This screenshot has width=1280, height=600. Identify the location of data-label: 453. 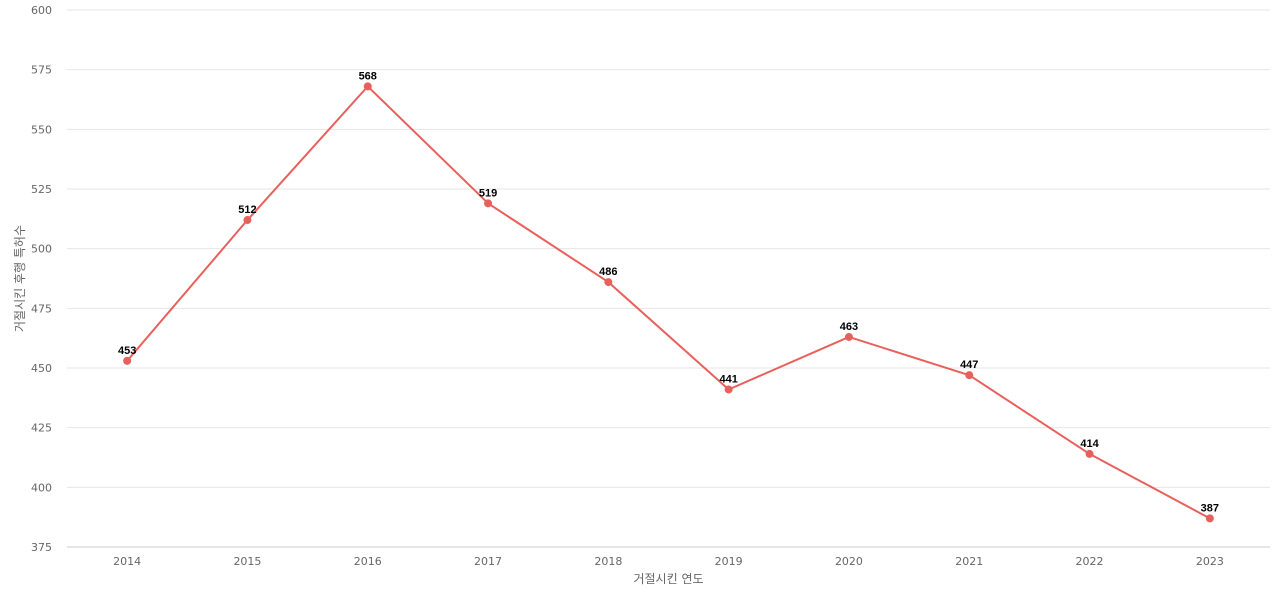
(127, 351).